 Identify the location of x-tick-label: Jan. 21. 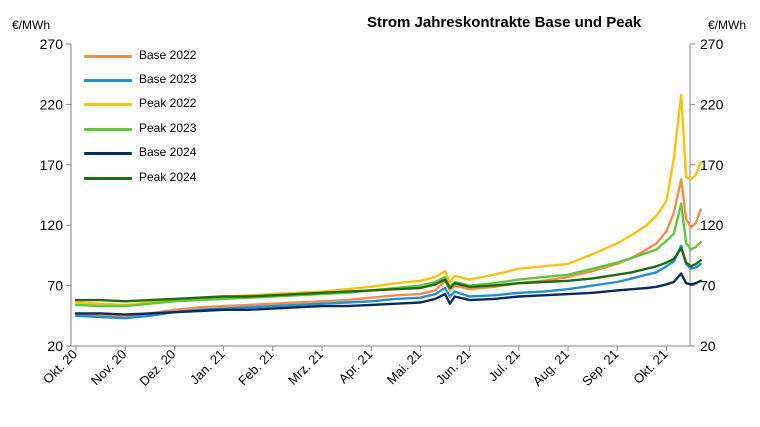
(207, 367).